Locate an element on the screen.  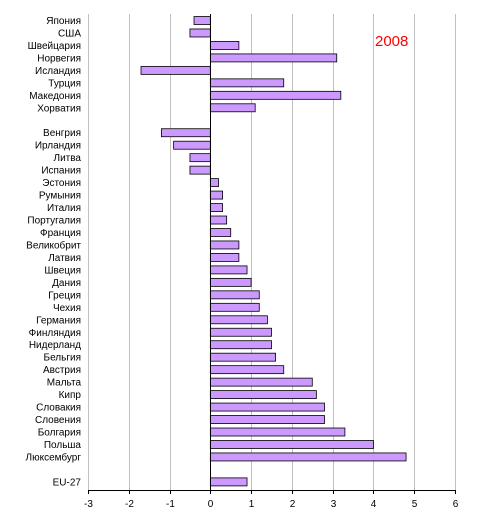
category-label: Кипр is located at coordinates (70, 395).